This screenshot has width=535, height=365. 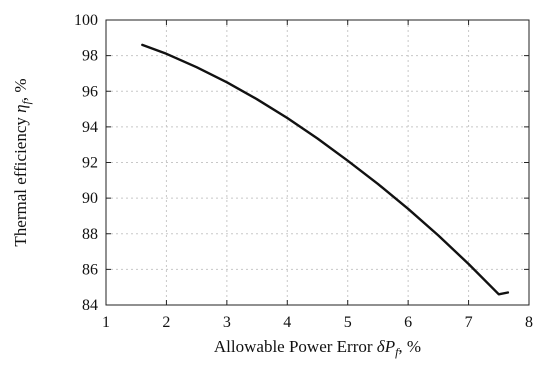 What do you see at coordinates (348, 322) in the screenshot?
I see `x-tick-label: 5` at bounding box center [348, 322].